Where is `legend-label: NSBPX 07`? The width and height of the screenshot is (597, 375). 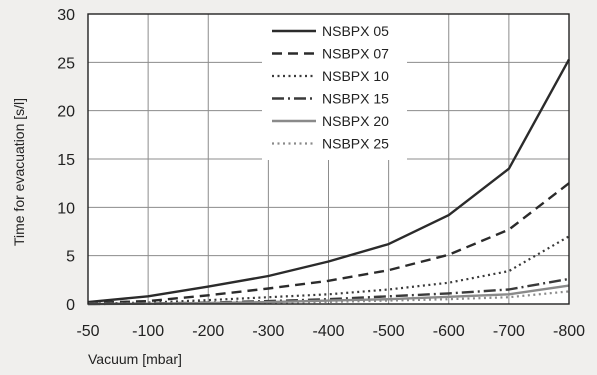 legend-label: NSBPX 07 is located at coordinates (355, 54).